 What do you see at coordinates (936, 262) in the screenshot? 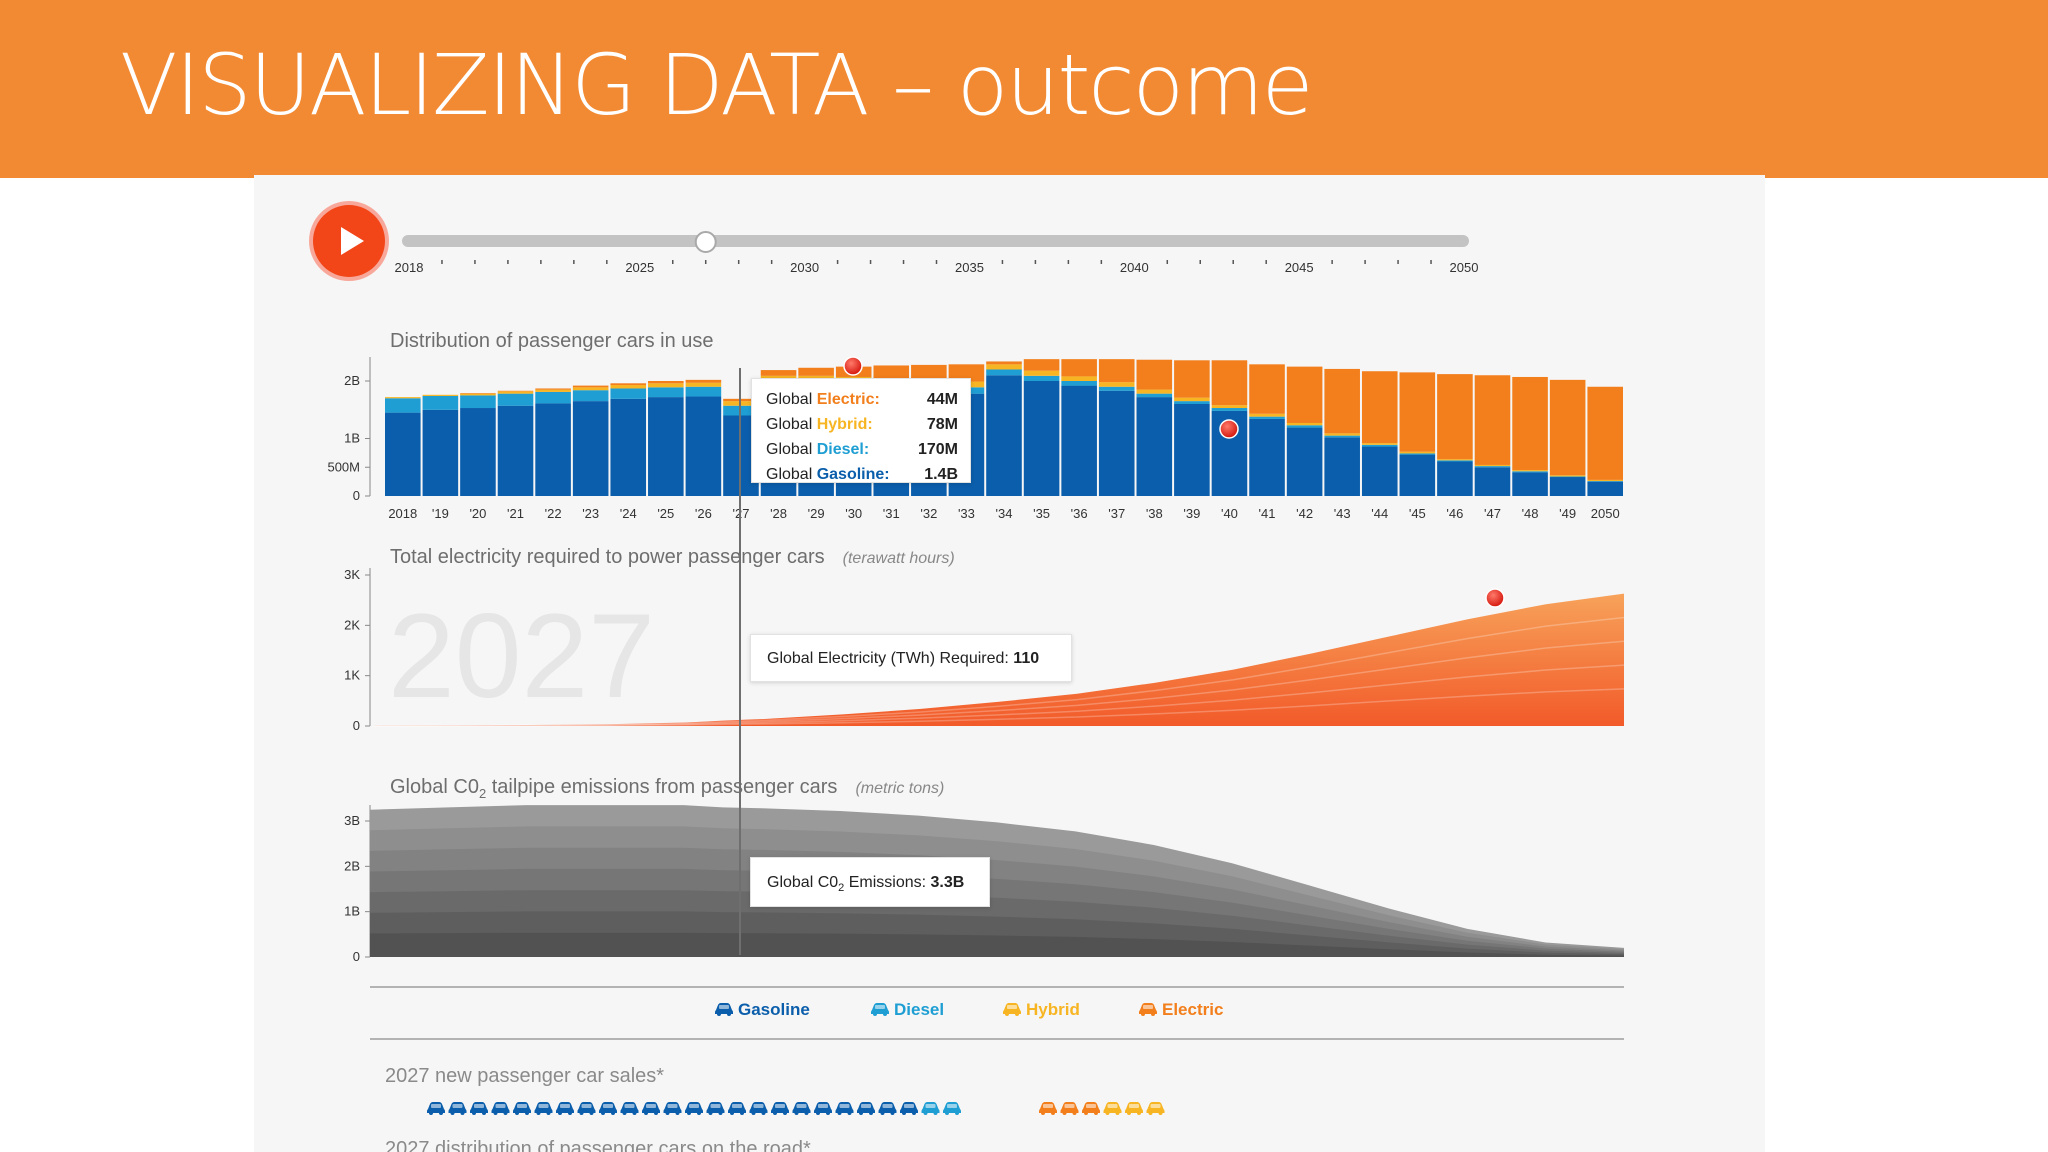
I see `timeline-ticks` at bounding box center [936, 262].